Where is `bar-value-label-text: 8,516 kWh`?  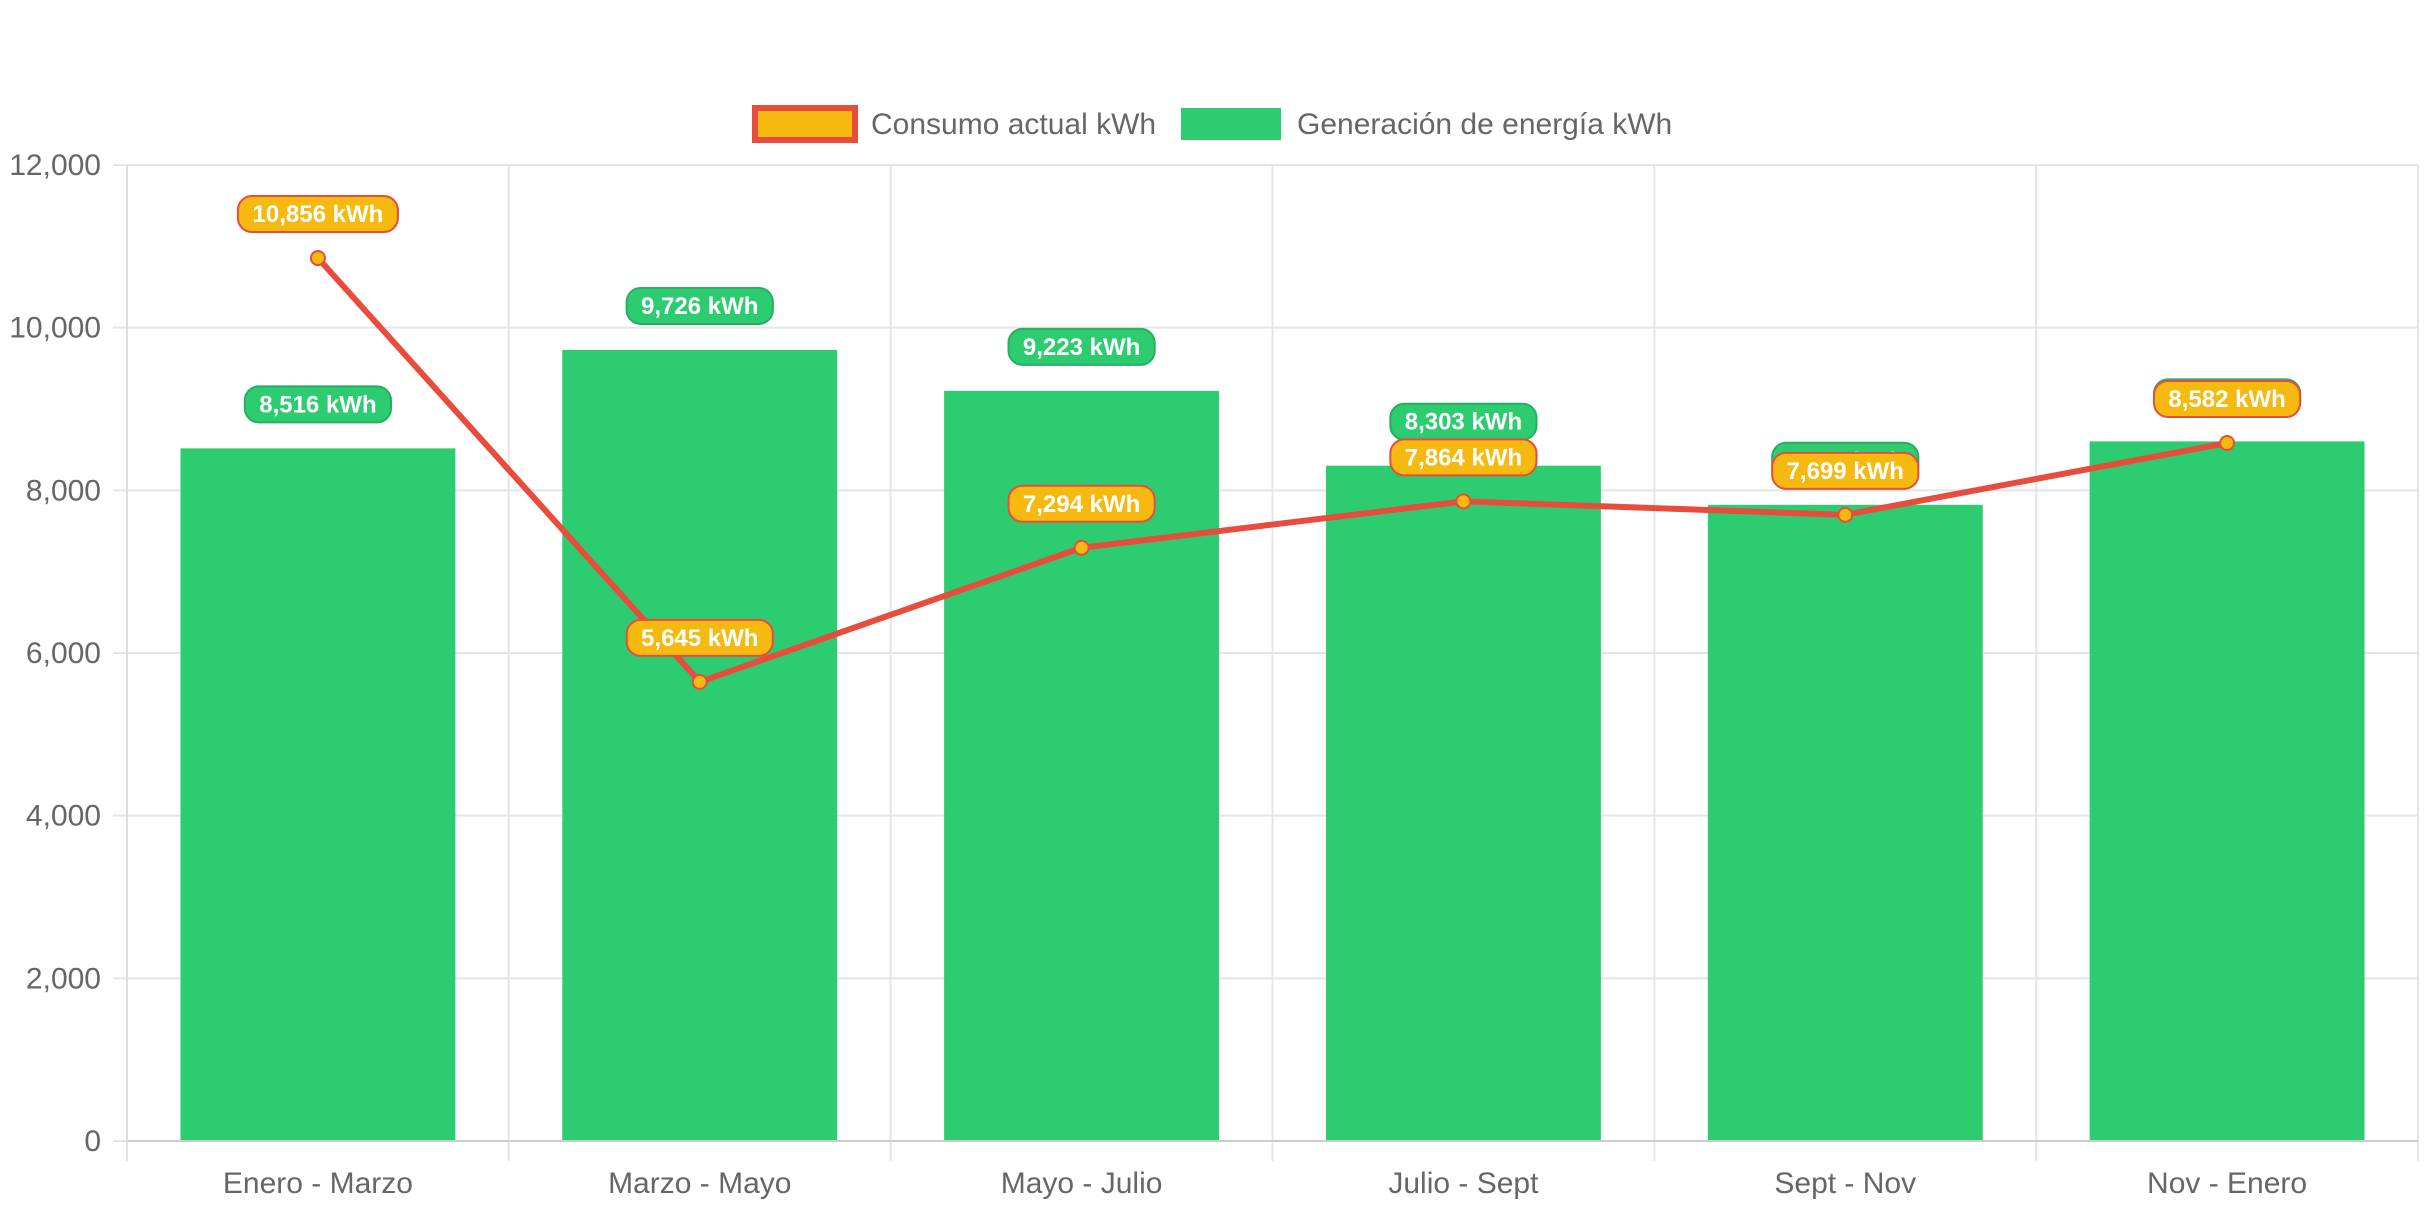 bar-value-label-text: 8,516 kWh is located at coordinates (317, 404).